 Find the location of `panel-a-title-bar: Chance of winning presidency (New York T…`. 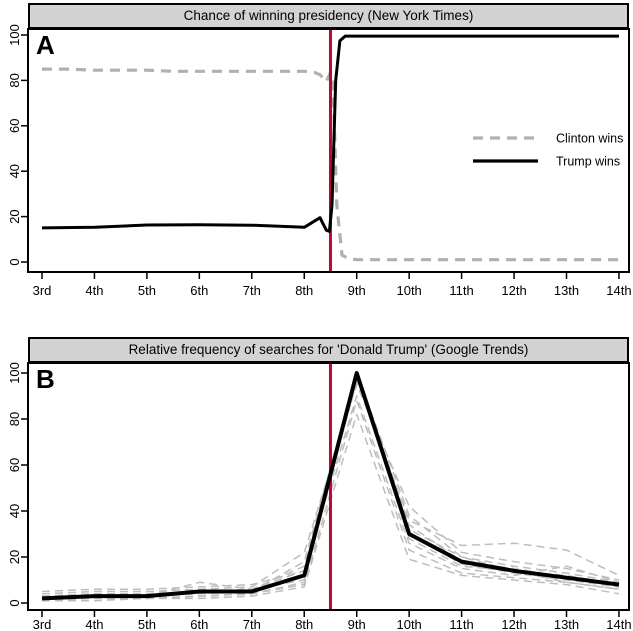

panel-a-title-bar: Chance of winning presidency (New York T… is located at coordinates (328, 16).